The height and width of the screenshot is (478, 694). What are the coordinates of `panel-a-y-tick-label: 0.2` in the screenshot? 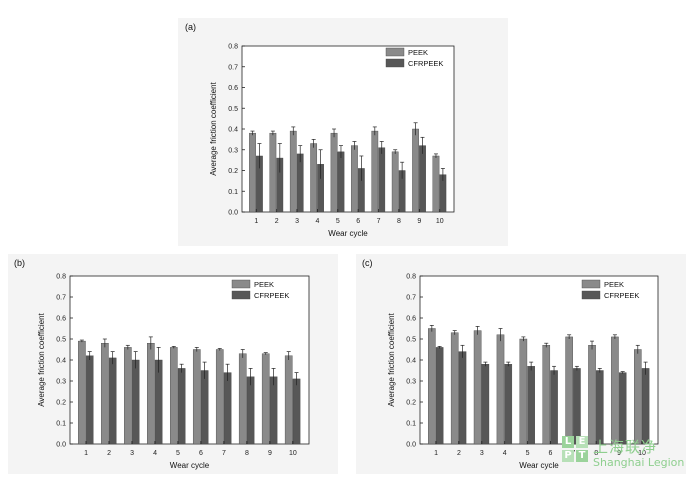 It's located at (233, 171).